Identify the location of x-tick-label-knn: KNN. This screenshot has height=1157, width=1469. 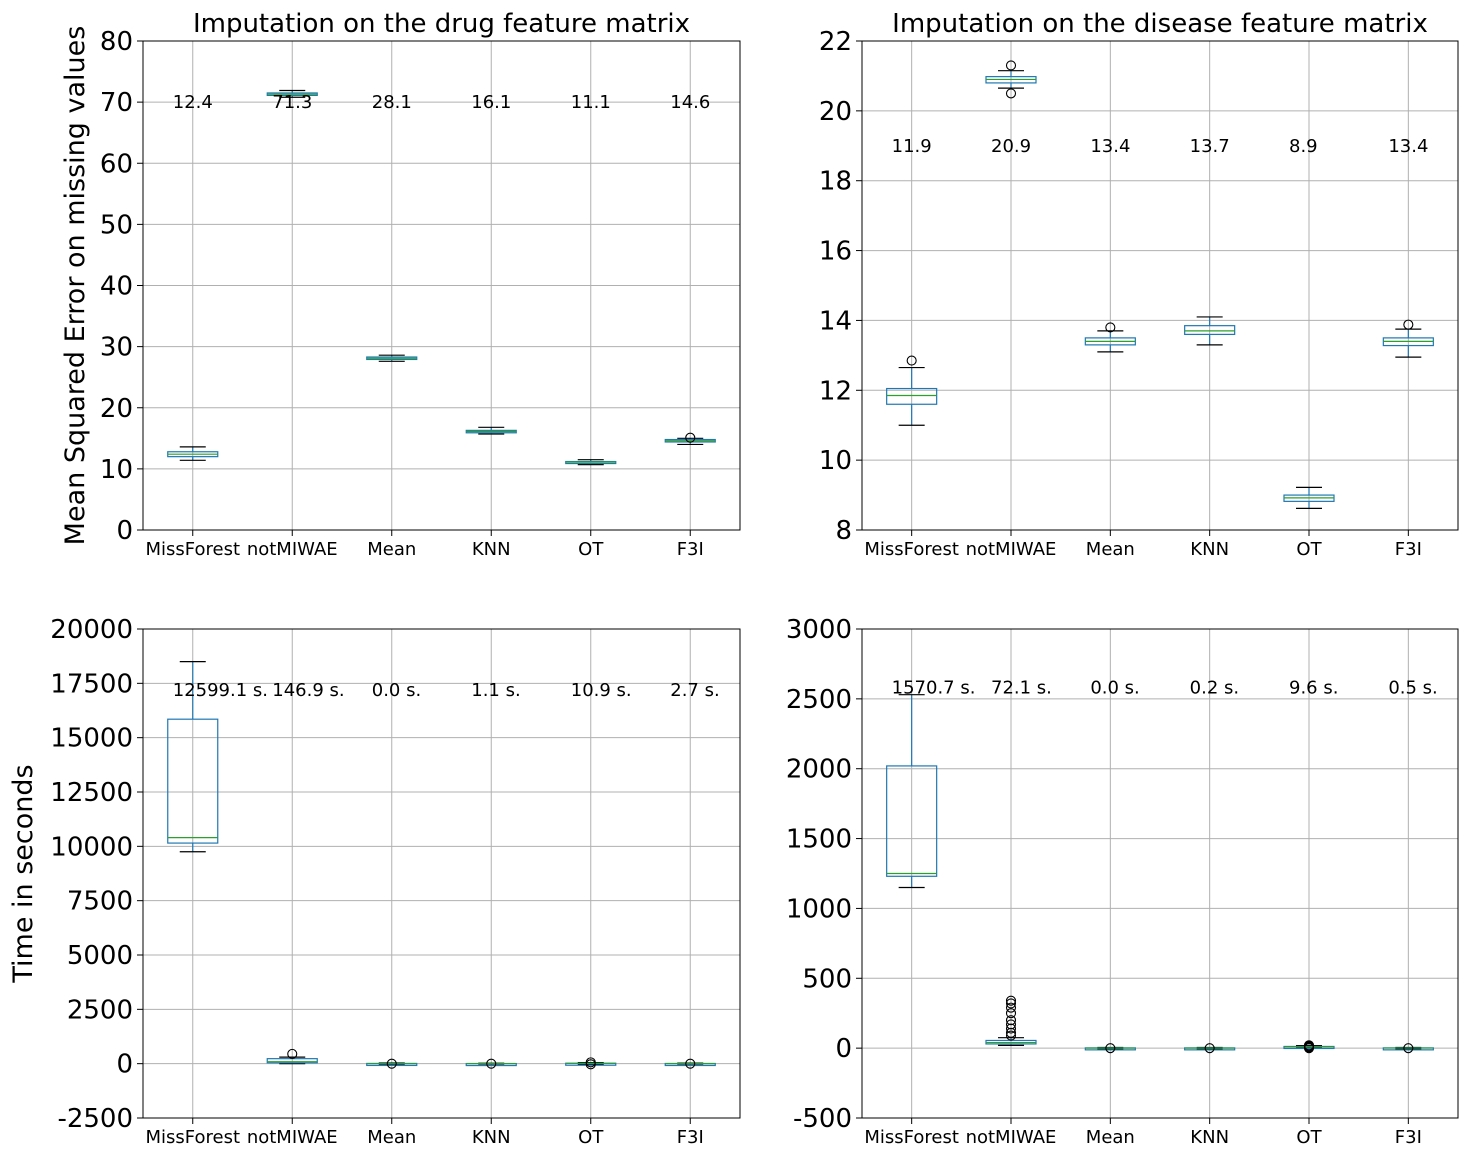
(491, 549).